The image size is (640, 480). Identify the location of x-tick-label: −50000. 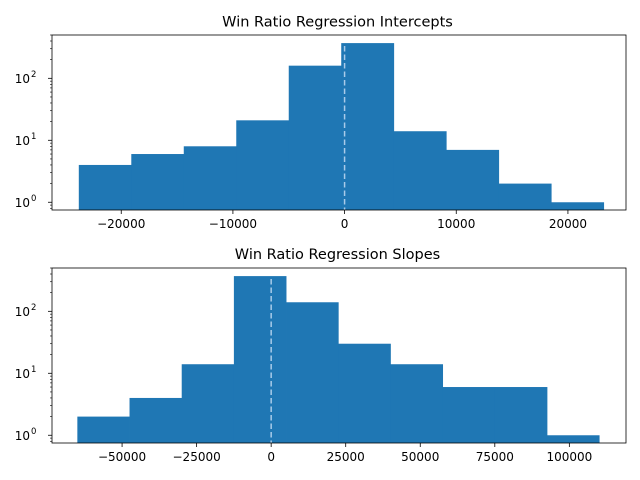
(122, 457).